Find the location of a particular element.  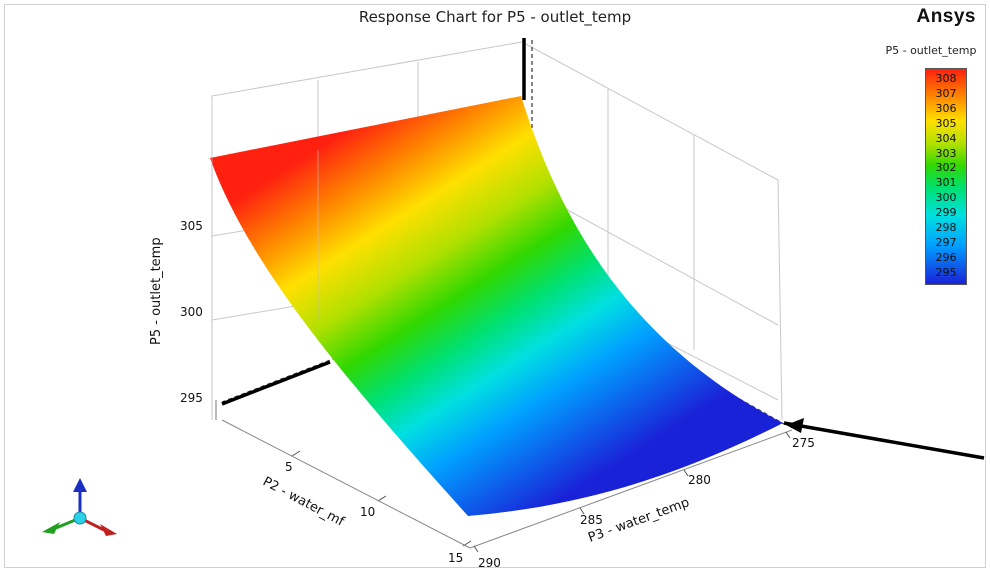

z-tick-label: 305 is located at coordinates (191, 226).